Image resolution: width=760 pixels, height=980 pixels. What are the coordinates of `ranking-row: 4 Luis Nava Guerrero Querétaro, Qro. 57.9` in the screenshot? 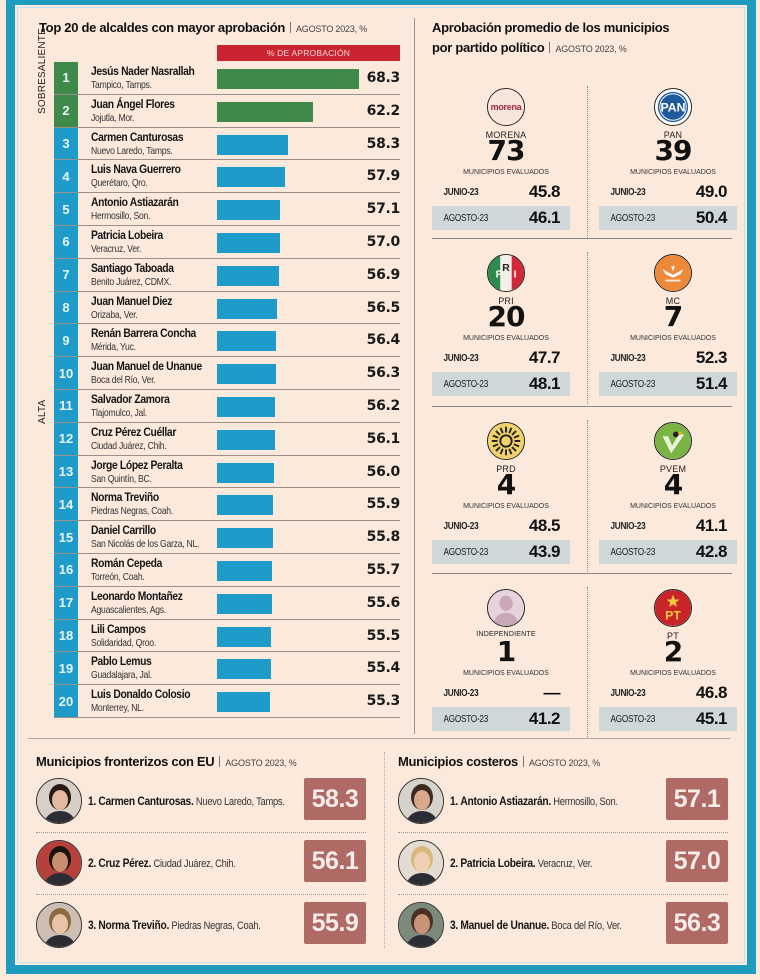 It's located at (227, 177).